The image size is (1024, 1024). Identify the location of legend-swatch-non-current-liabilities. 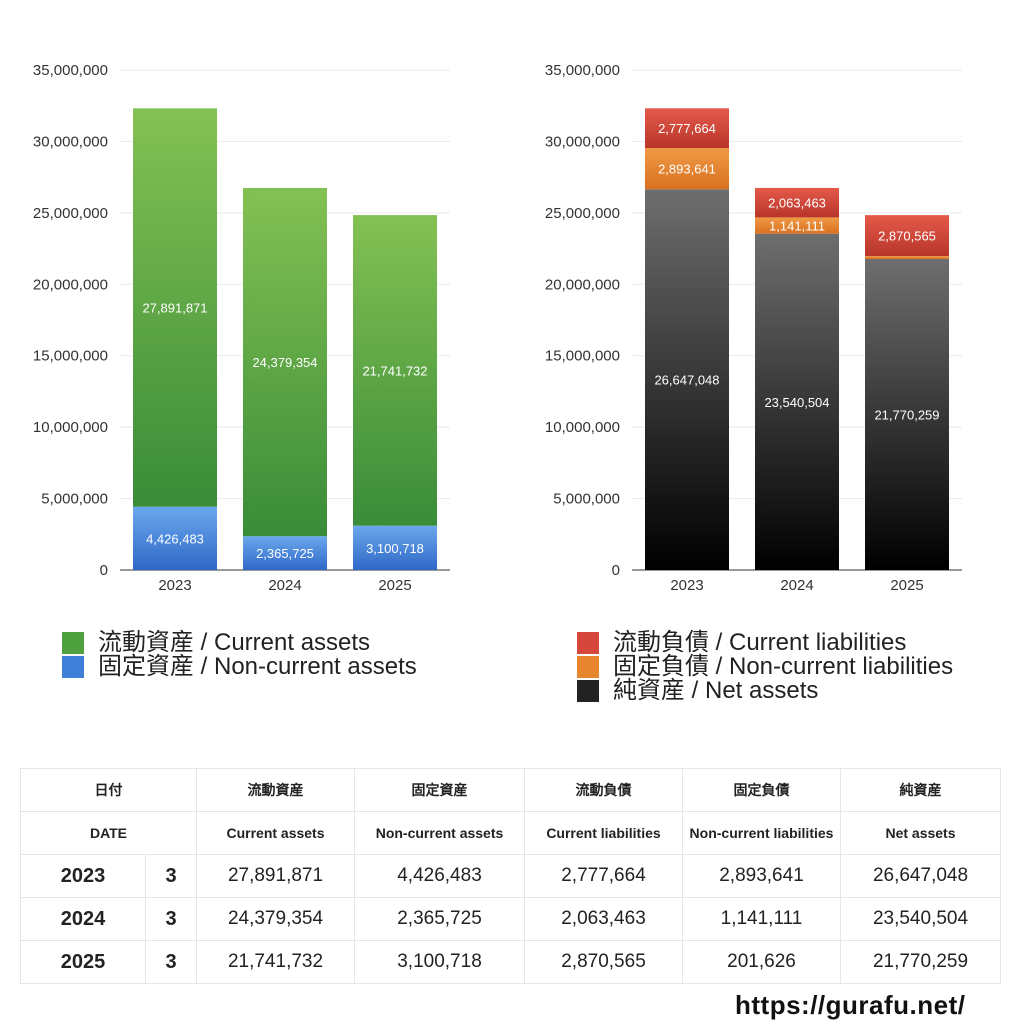
(588, 667).